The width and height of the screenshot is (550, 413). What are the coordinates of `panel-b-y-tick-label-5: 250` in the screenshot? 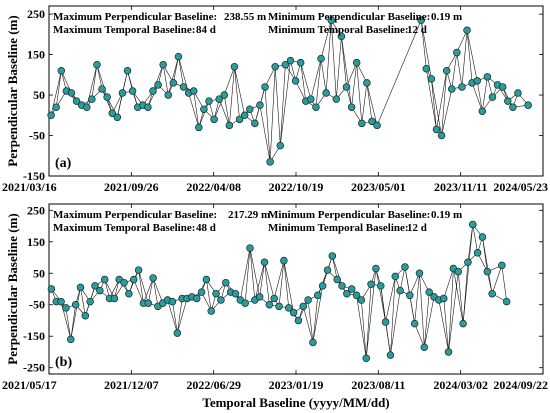 It's located at (36, 210).